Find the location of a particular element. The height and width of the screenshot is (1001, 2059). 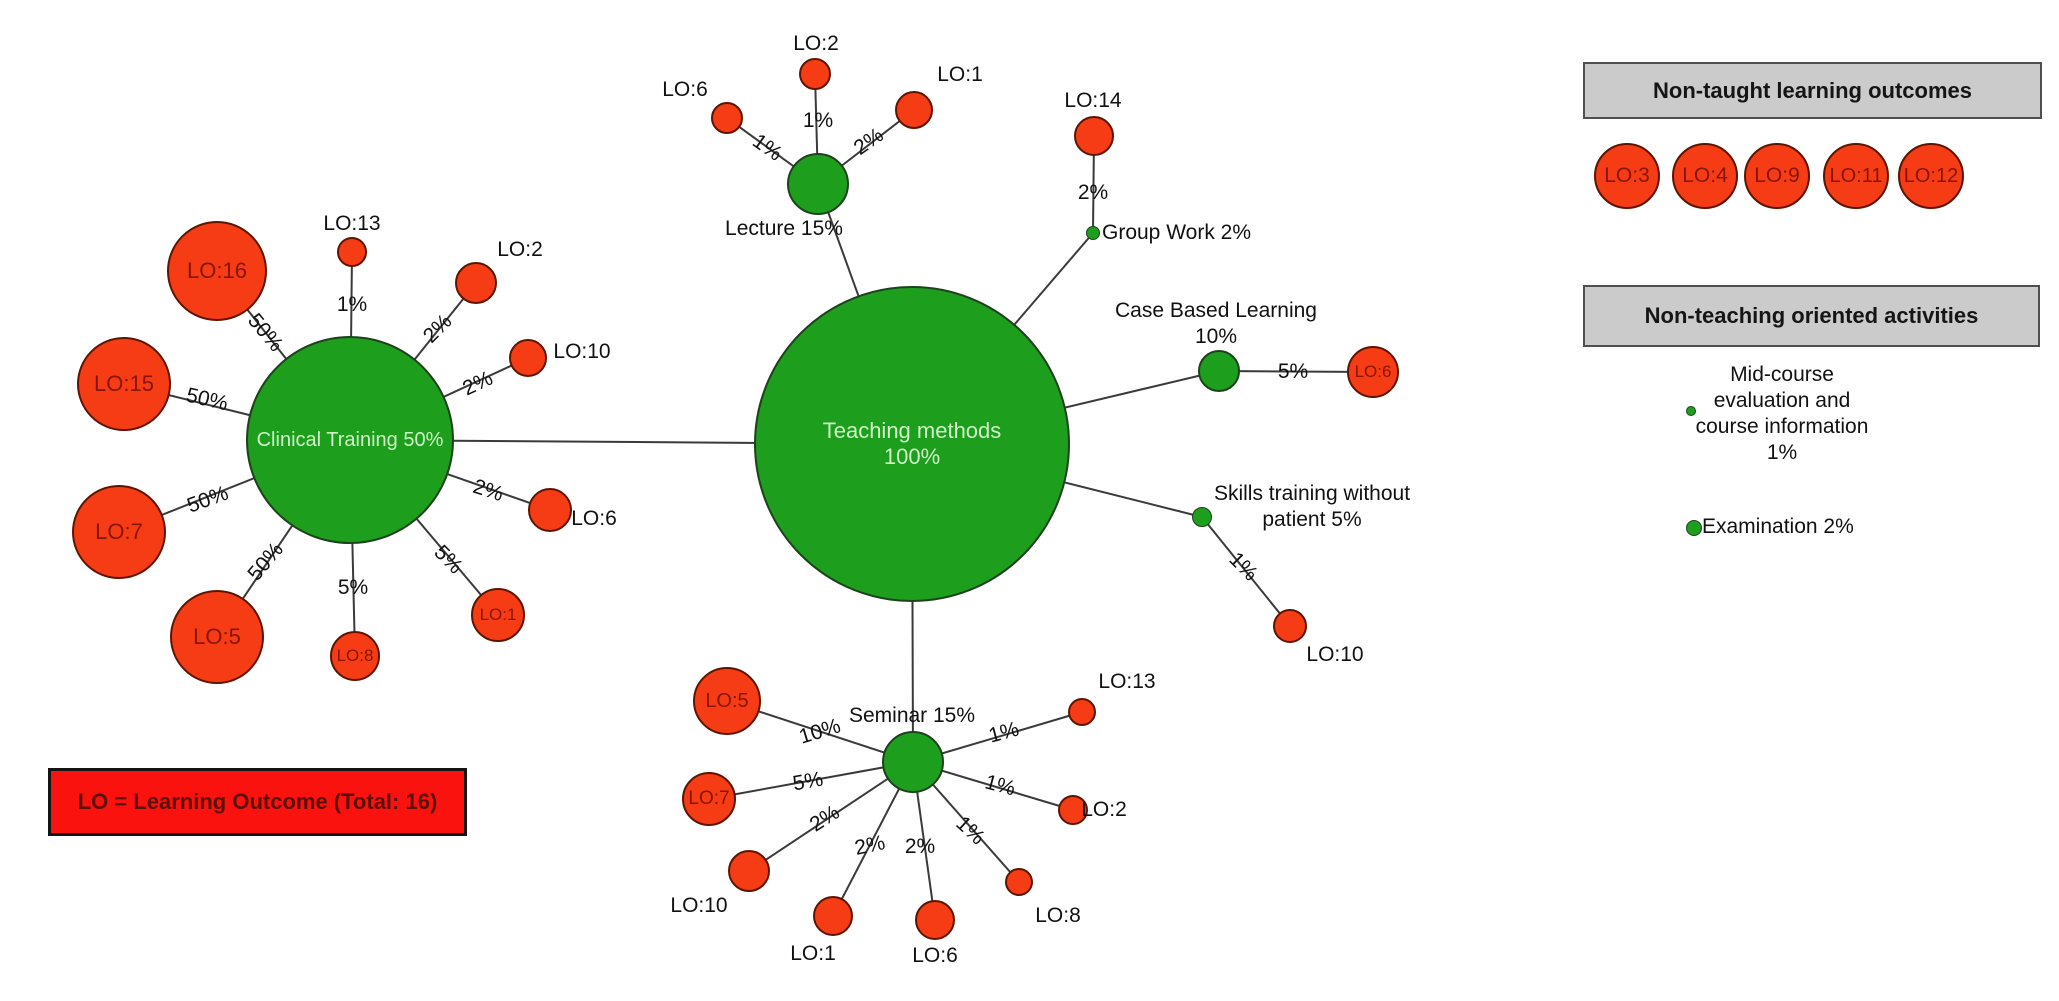

legend-non-teaching-box: Non-teaching oriented activities is located at coordinates (1811, 316).